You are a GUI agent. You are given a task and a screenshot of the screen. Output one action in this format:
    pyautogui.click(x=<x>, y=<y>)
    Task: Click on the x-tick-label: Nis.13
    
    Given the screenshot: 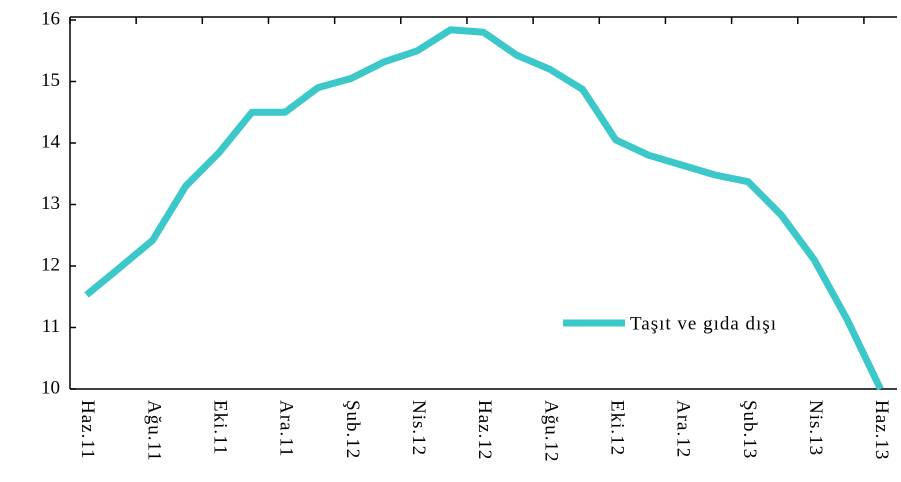 What is the action you would take?
    pyautogui.click(x=815, y=428)
    